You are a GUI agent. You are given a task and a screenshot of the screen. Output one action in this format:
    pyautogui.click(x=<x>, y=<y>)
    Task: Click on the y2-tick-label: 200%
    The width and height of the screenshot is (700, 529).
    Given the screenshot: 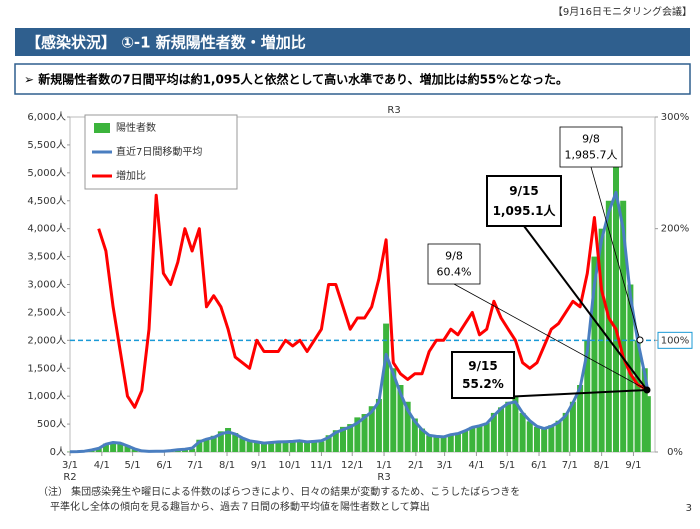 What is the action you would take?
    pyautogui.click(x=675, y=229)
    